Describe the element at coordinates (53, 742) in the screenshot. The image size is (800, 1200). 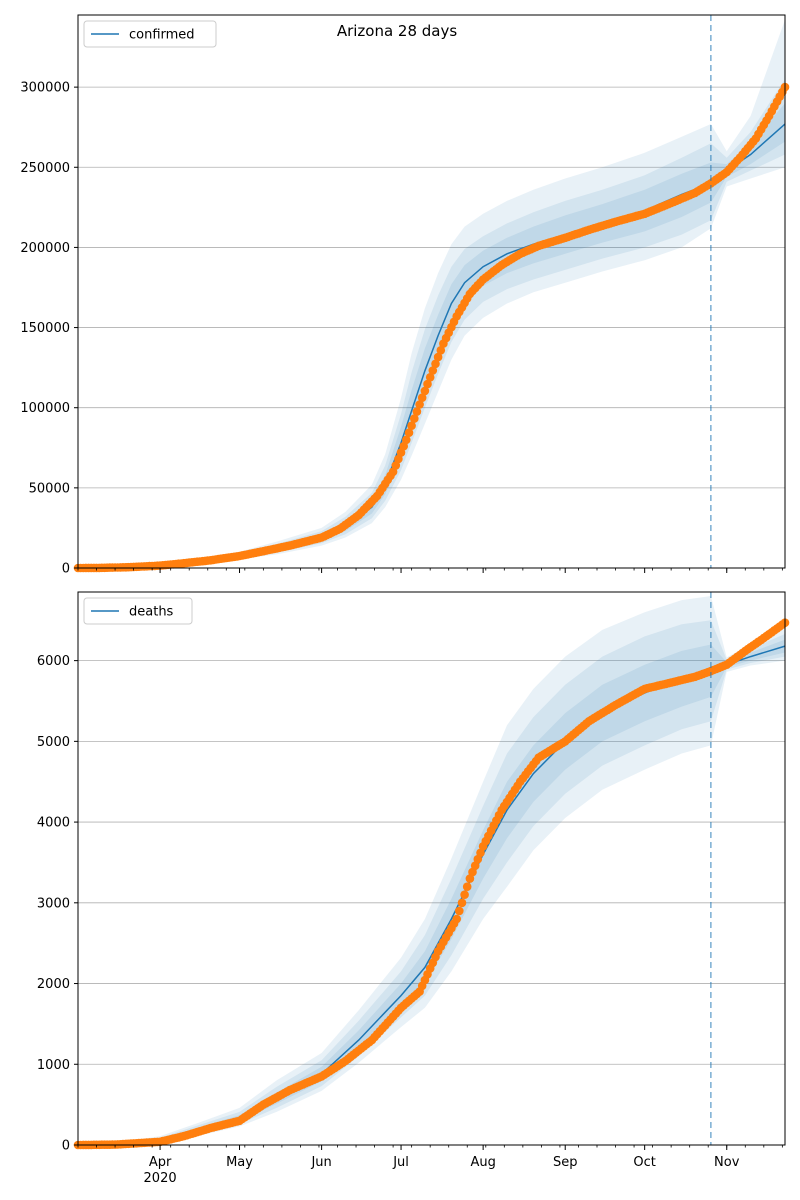
I see `y-tick-label: 5000` at that location.